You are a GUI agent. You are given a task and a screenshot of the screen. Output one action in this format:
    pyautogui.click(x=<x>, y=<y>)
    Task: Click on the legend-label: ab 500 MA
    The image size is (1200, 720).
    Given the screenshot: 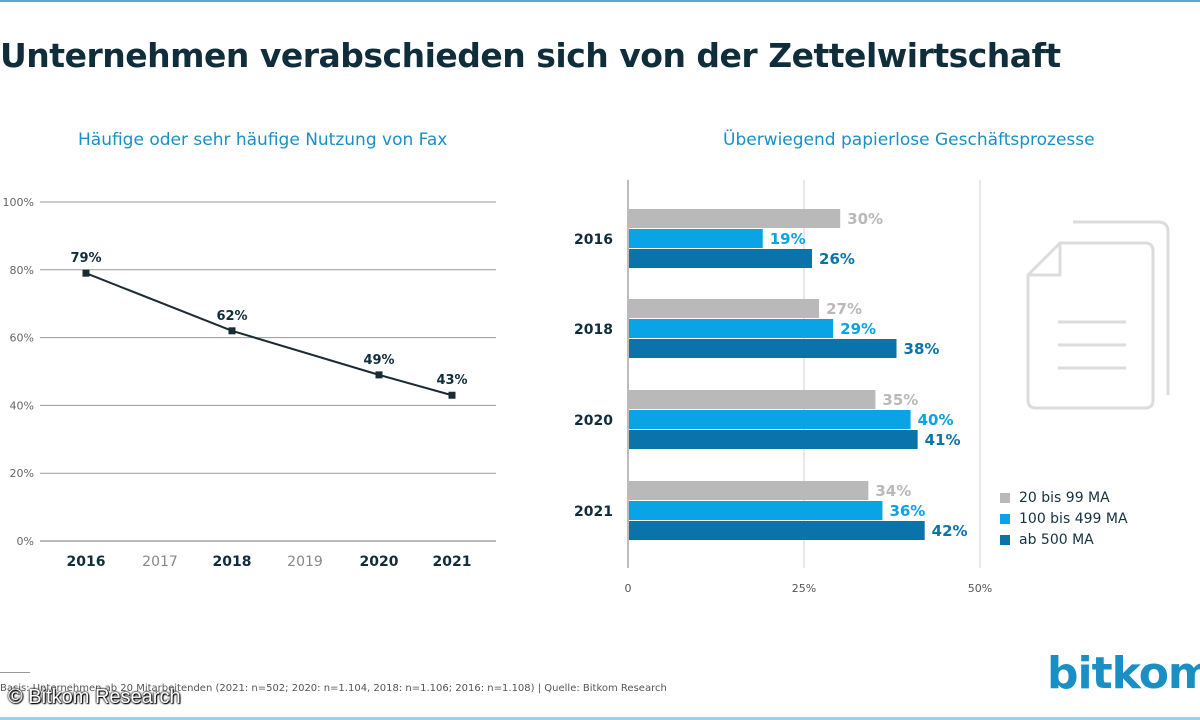 What is the action you would take?
    pyautogui.click(x=1056, y=539)
    